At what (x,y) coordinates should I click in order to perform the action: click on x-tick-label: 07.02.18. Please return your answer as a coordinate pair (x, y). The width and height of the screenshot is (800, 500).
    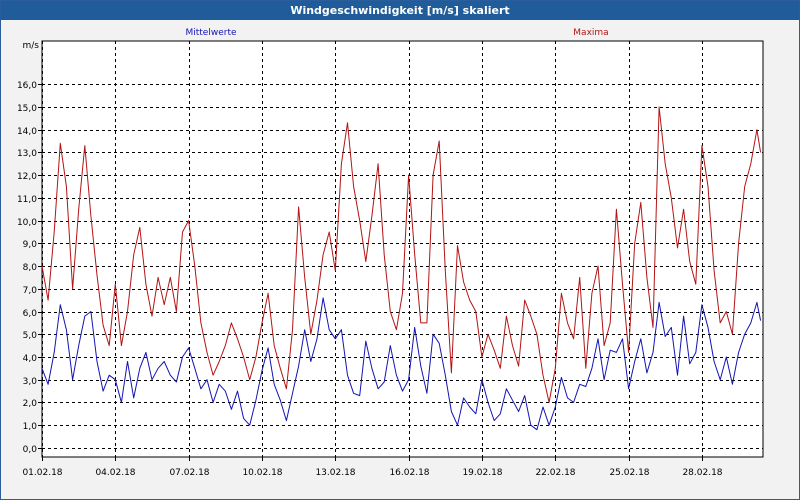
    Looking at the image, I should click on (189, 473).